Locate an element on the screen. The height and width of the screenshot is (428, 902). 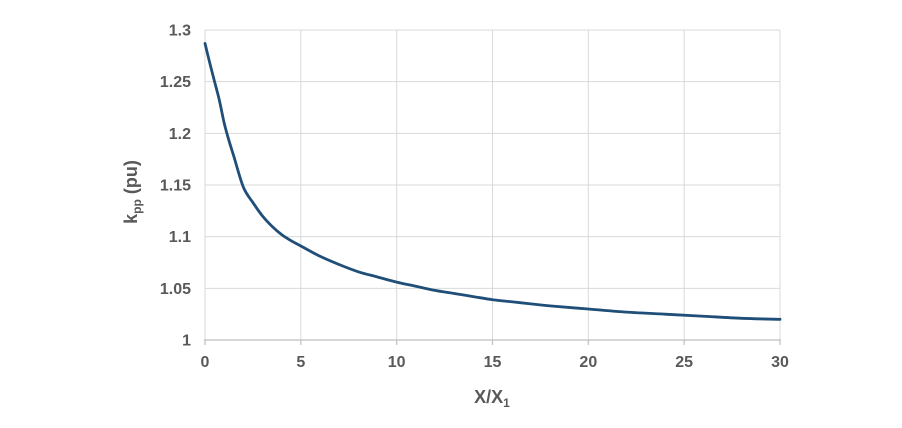
x-tick-label: 10 is located at coordinates (397, 362).